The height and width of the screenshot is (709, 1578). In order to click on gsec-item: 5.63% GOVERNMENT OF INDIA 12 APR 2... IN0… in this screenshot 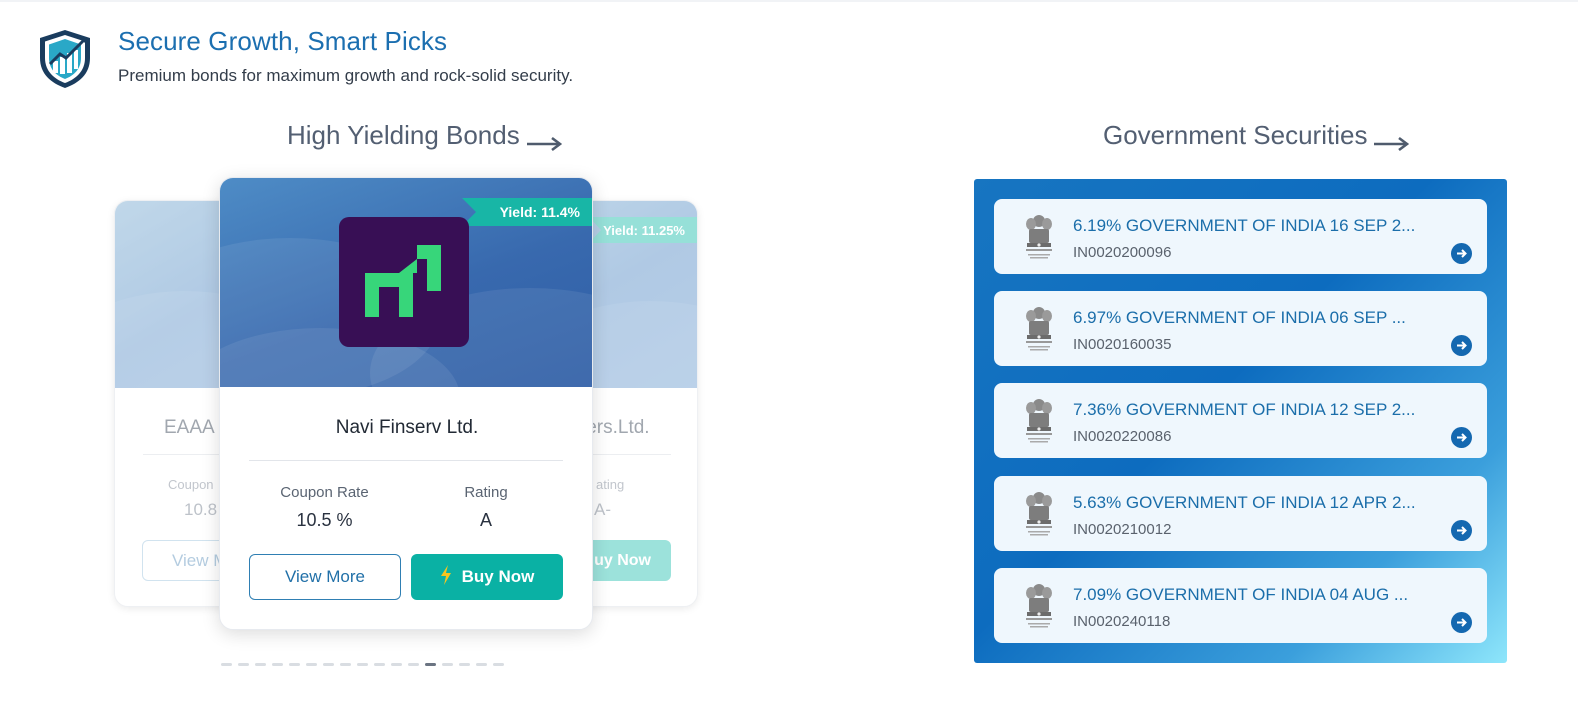, I will do `click(1240, 513)`.